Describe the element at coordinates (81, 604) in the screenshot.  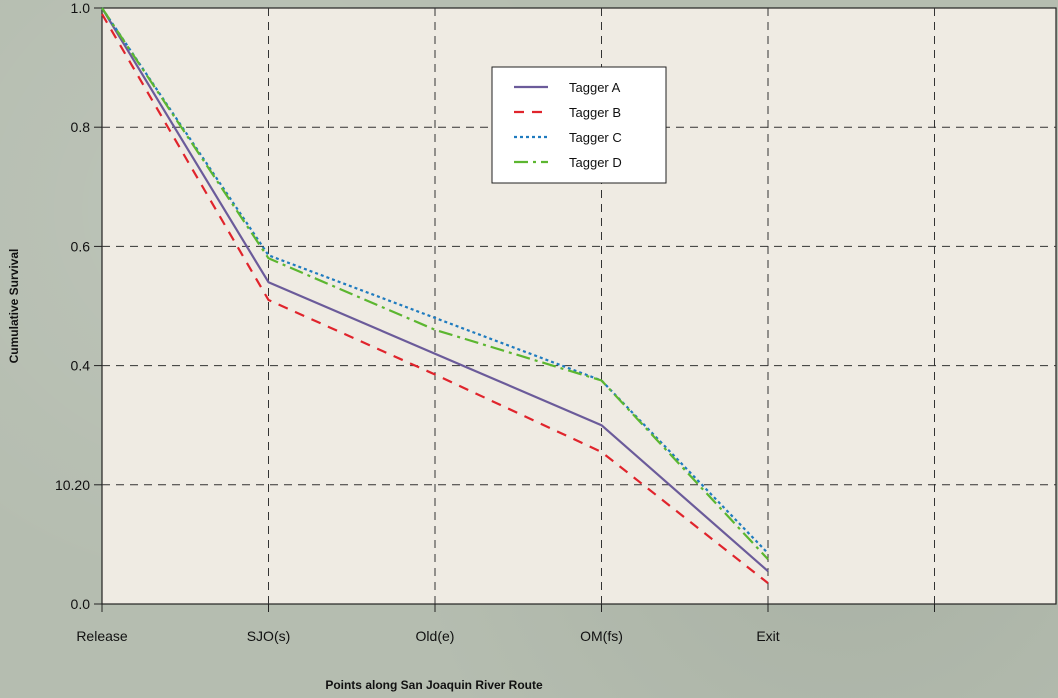
I see `y-tick-label: 0.0` at that location.